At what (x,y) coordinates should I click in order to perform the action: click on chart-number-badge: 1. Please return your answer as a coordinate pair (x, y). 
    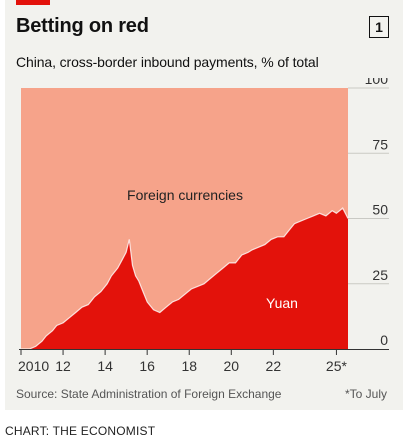
    Looking at the image, I should click on (379, 27).